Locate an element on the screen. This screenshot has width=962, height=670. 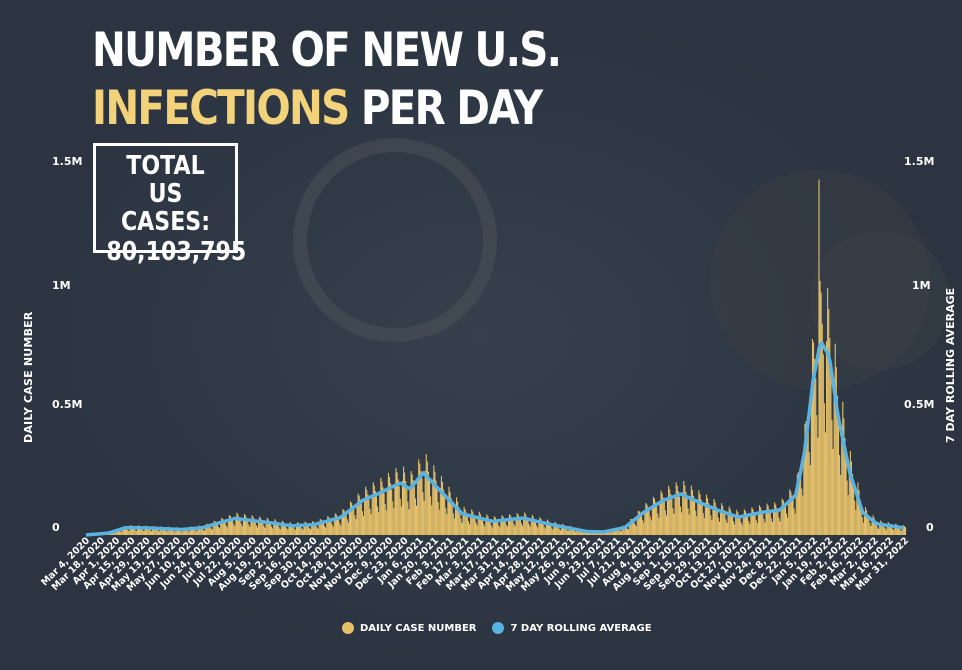
title-line-1: NUMBER OF NEW U.S. is located at coordinates (327, 50).